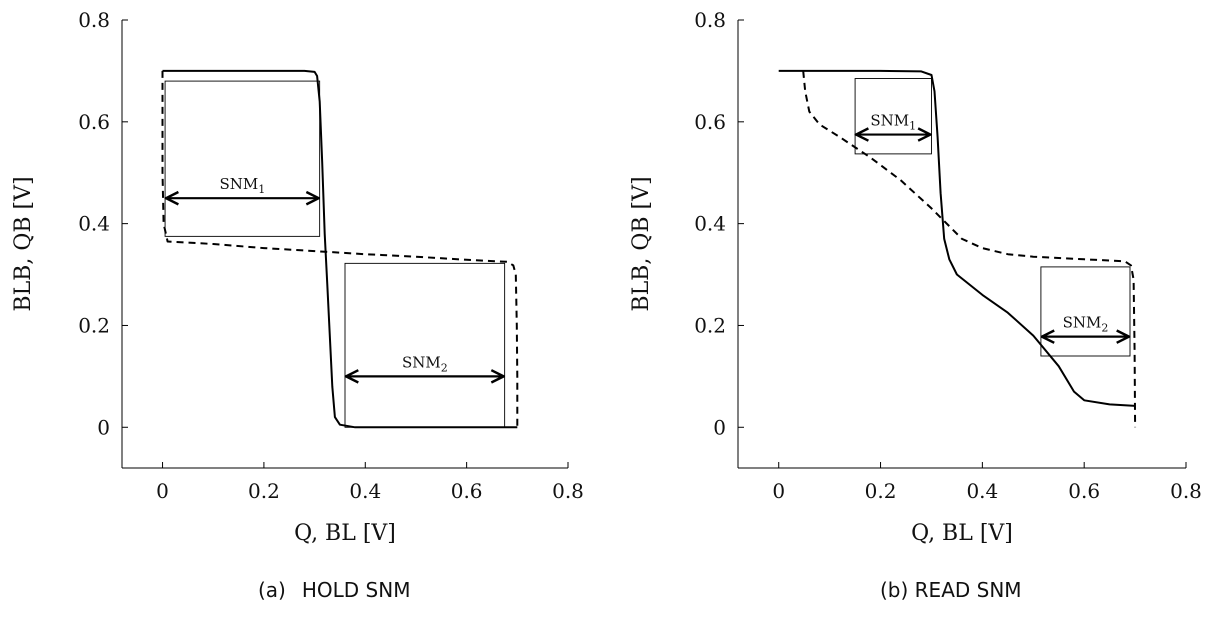  I want to click on caption-a-text: HOLD SNM, so click(356, 590).